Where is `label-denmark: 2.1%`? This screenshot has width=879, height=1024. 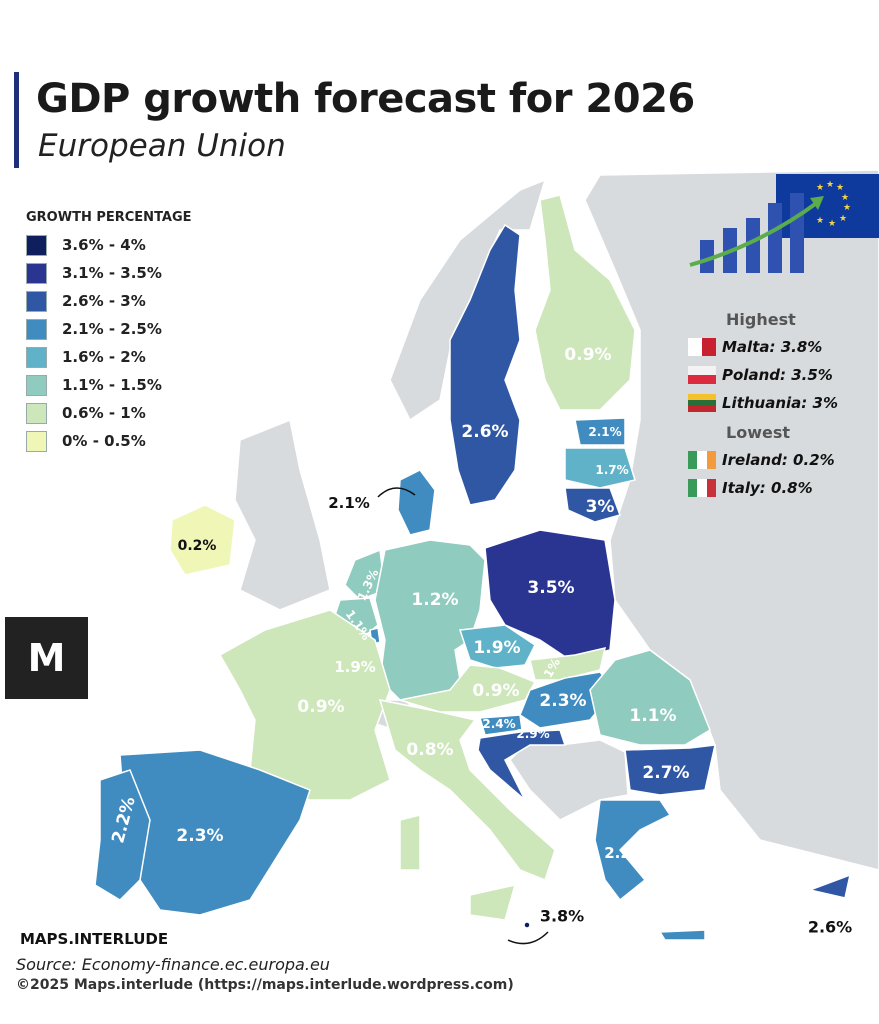 label-denmark: 2.1% is located at coordinates (349, 503).